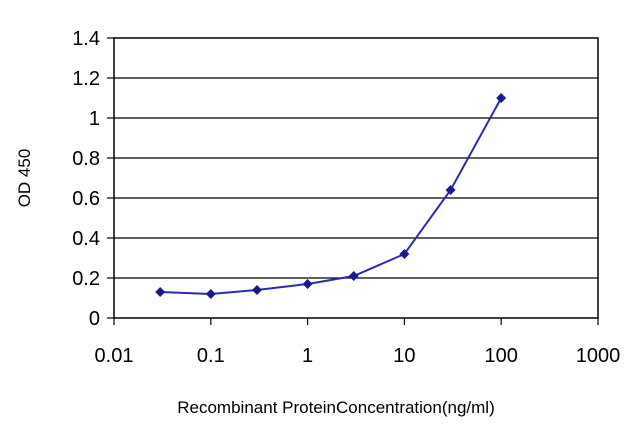  I want to click on y-axis-title: OD 450, so click(24, 178).